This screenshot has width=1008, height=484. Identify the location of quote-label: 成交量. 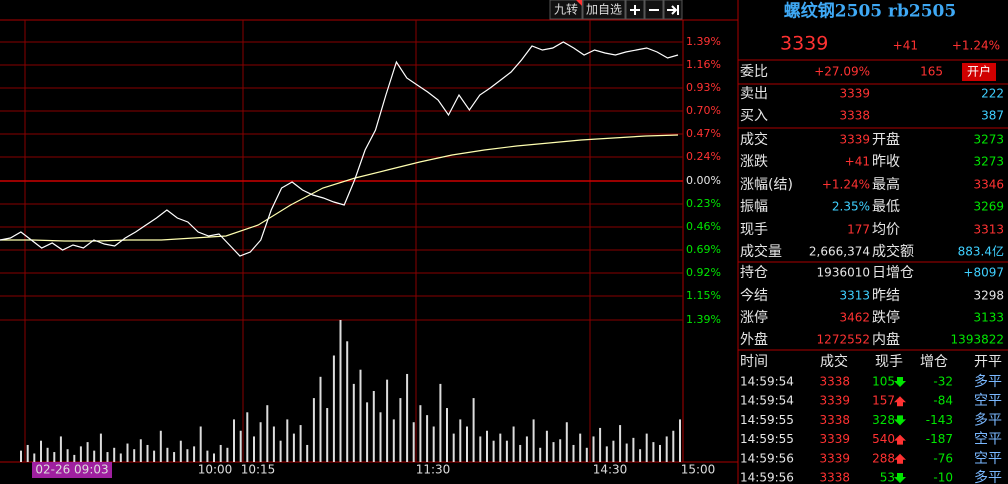
(761, 251).